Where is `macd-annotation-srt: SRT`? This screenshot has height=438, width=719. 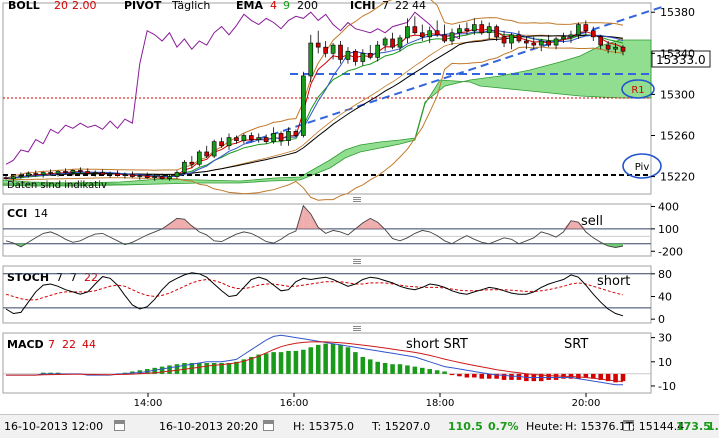
macd-annotation-srt: SRT is located at coordinates (576, 344).